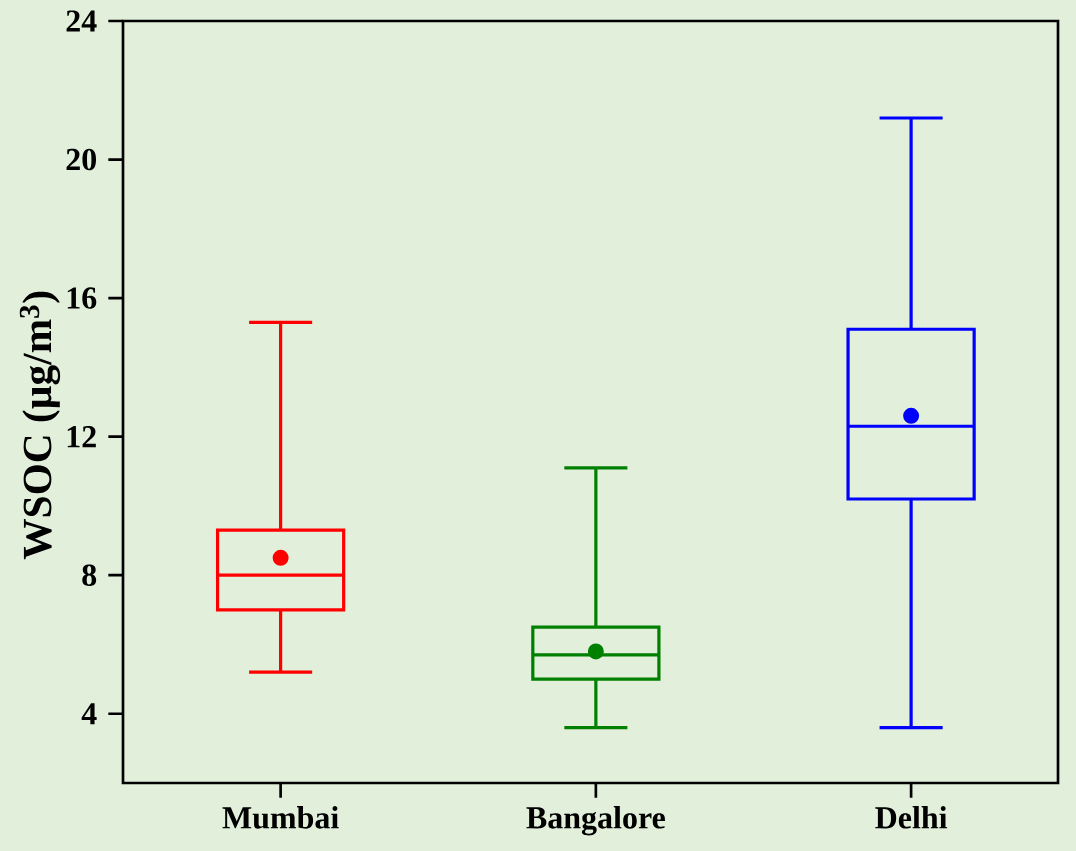  I want to click on y-axis-title: WSOC (µg/m$^{3}$), so click(40, 425).